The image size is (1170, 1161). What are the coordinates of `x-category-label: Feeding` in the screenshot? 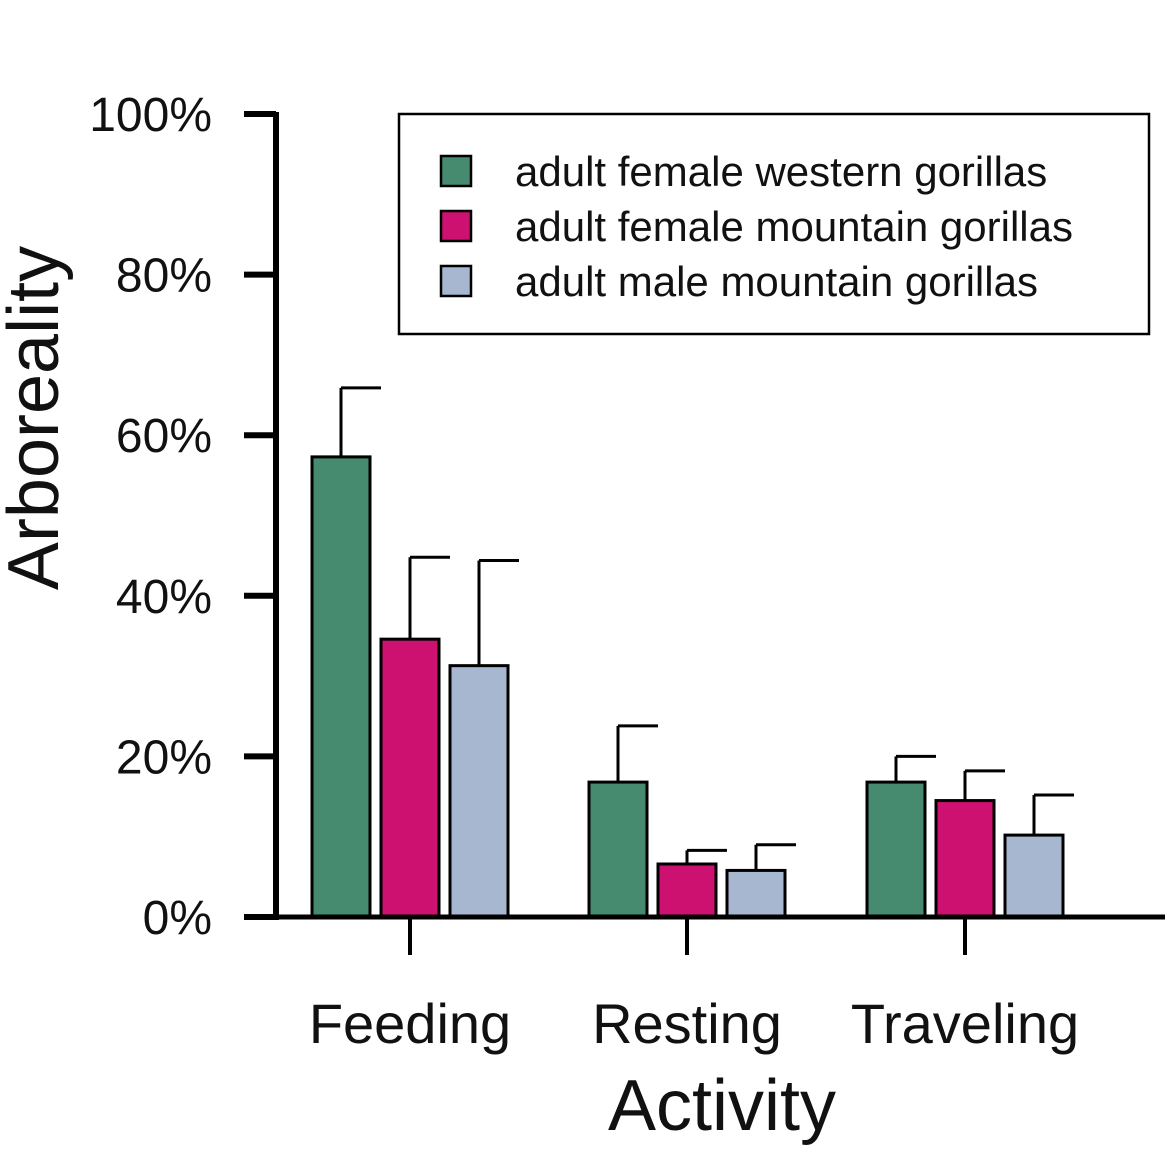 It's located at (410, 1023).